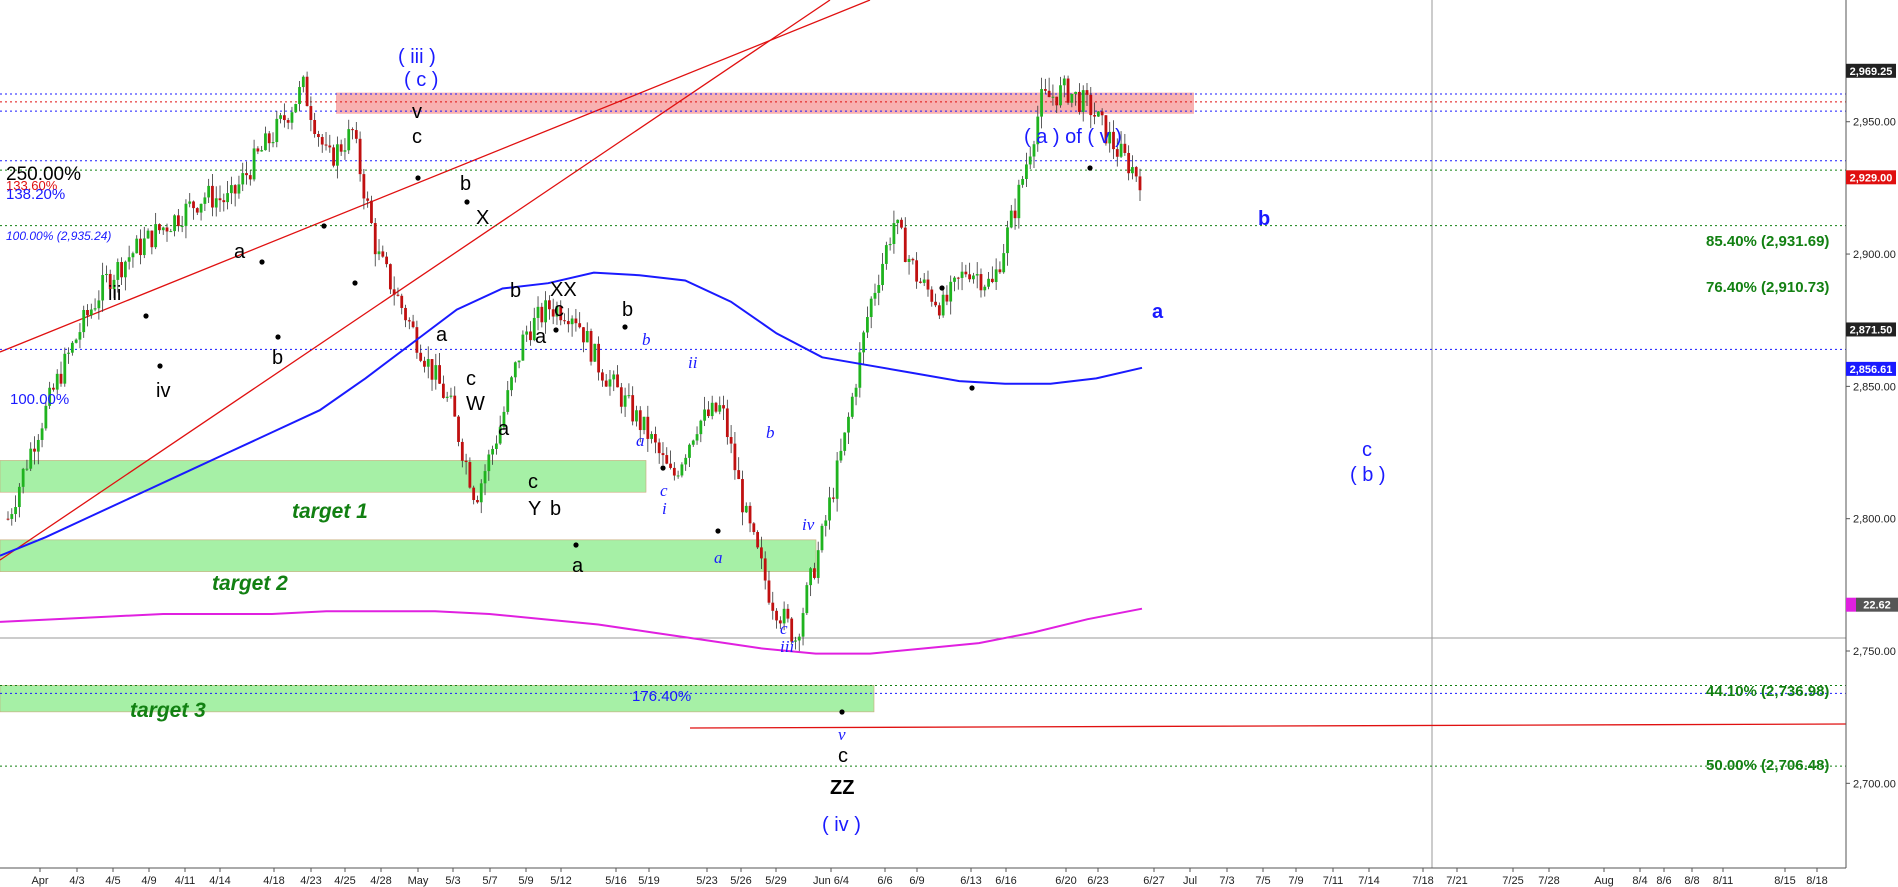 This screenshot has height=887, width=1898. I want to click on price-badge-label: 2,969.25, so click(1871, 72).